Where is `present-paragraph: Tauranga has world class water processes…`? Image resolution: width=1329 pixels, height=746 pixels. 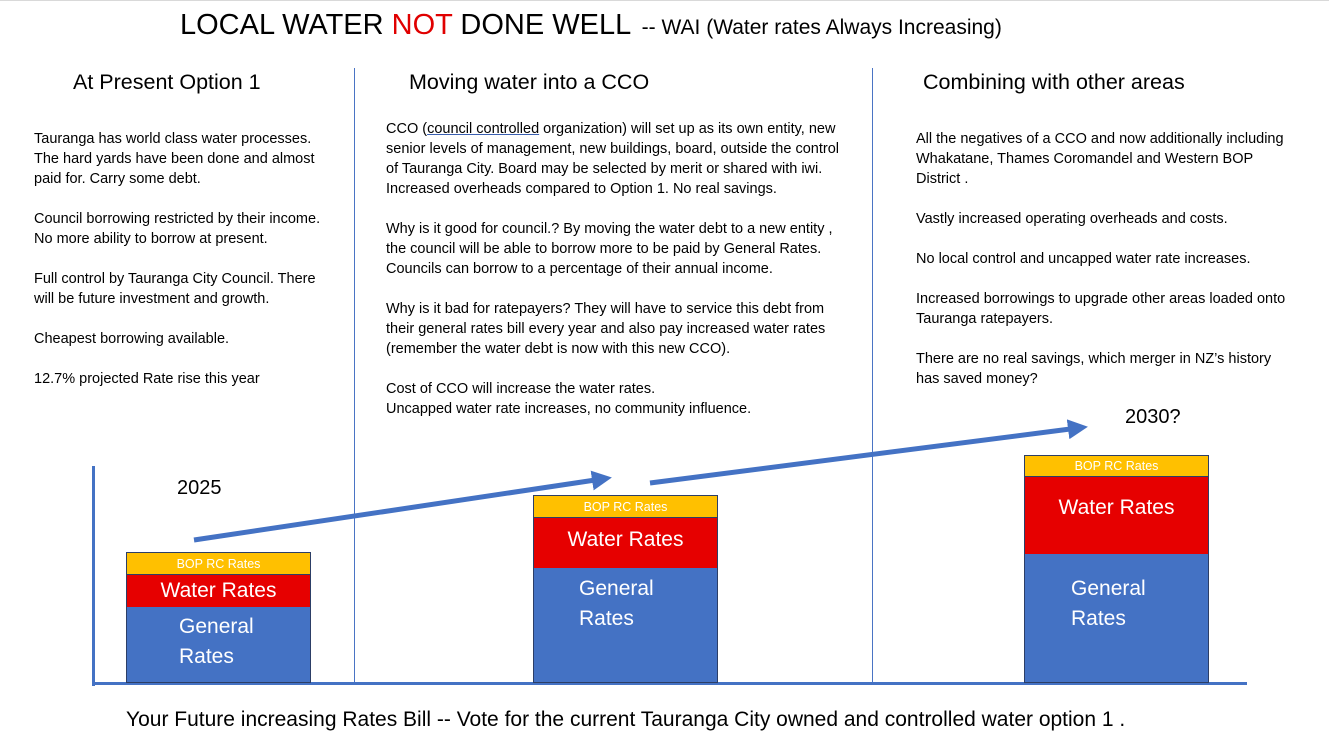
present-paragraph: Tauranga has world class water processes… is located at coordinates (174, 159).